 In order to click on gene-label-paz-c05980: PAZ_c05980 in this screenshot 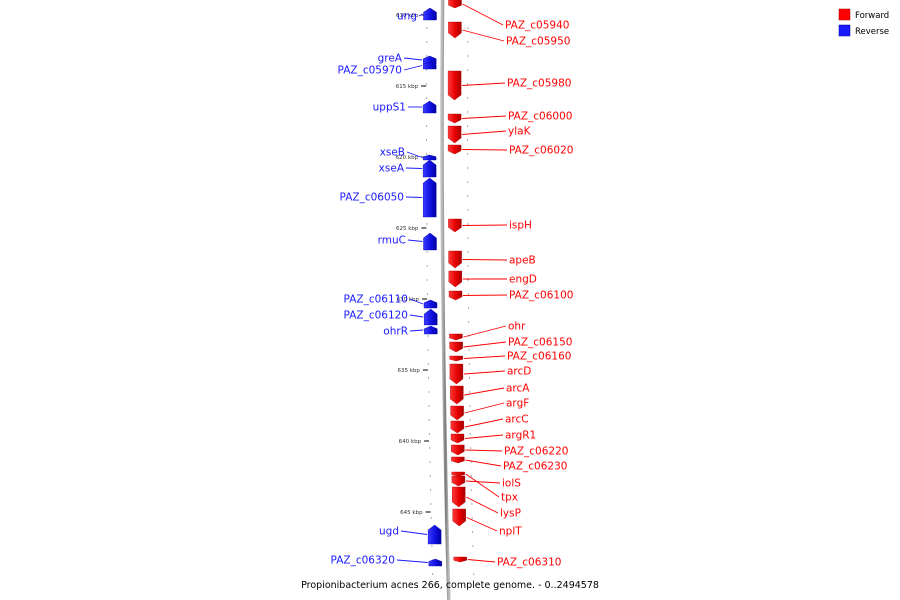, I will do `click(539, 84)`.